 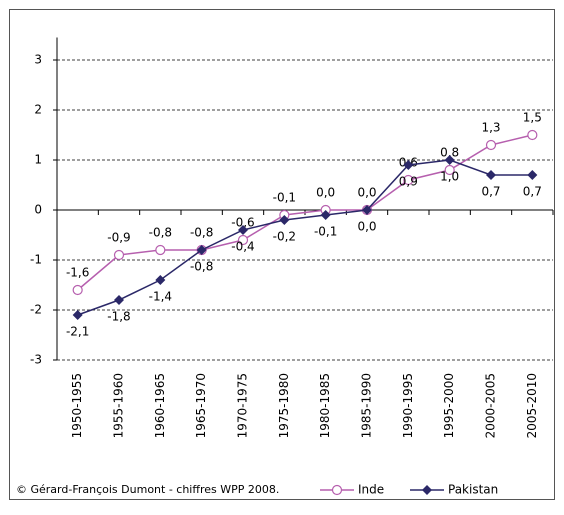 I want to click on data-label: 1,0, so click(x=449, y=177).